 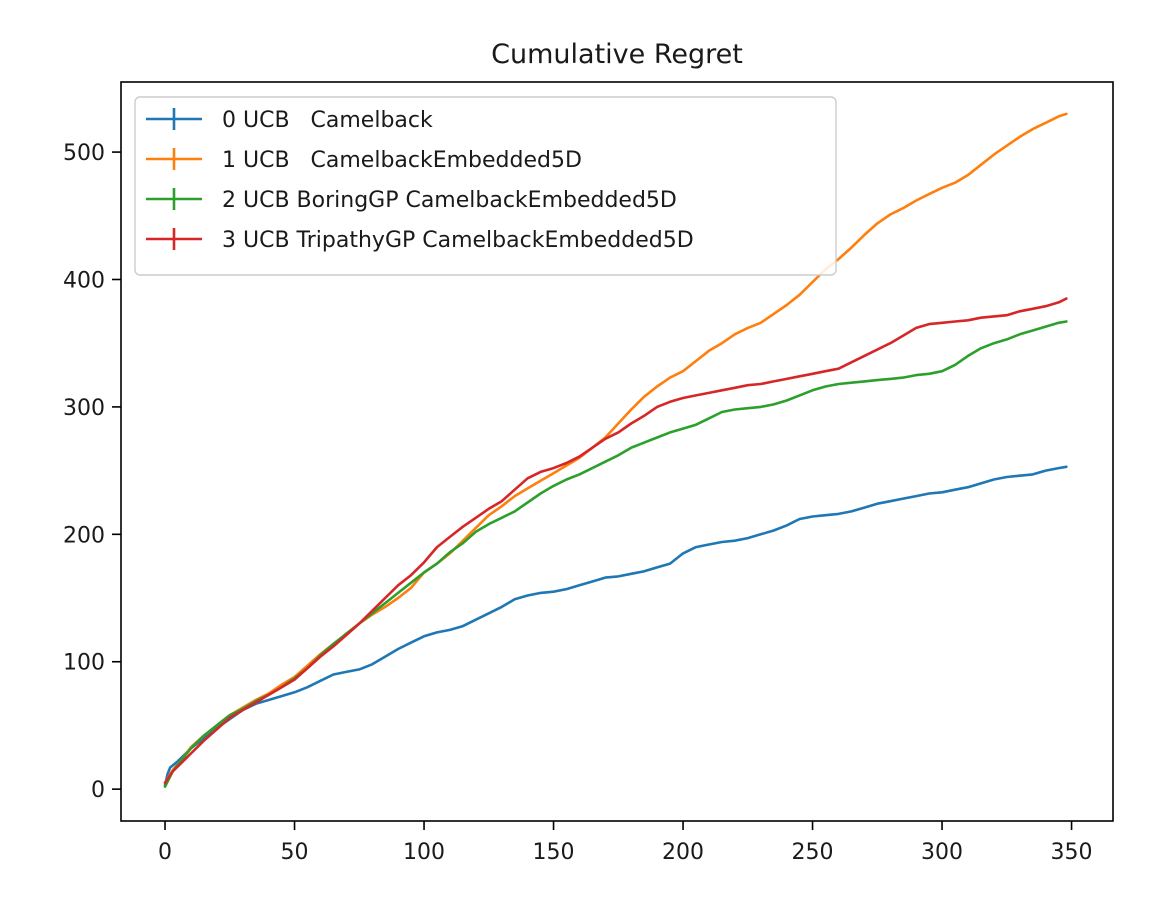 What do you see at coordinates (92, 472) in the screenshot?
I see `y-axis: 0 100 200 300 400 500` at bounding box center [92, 472].